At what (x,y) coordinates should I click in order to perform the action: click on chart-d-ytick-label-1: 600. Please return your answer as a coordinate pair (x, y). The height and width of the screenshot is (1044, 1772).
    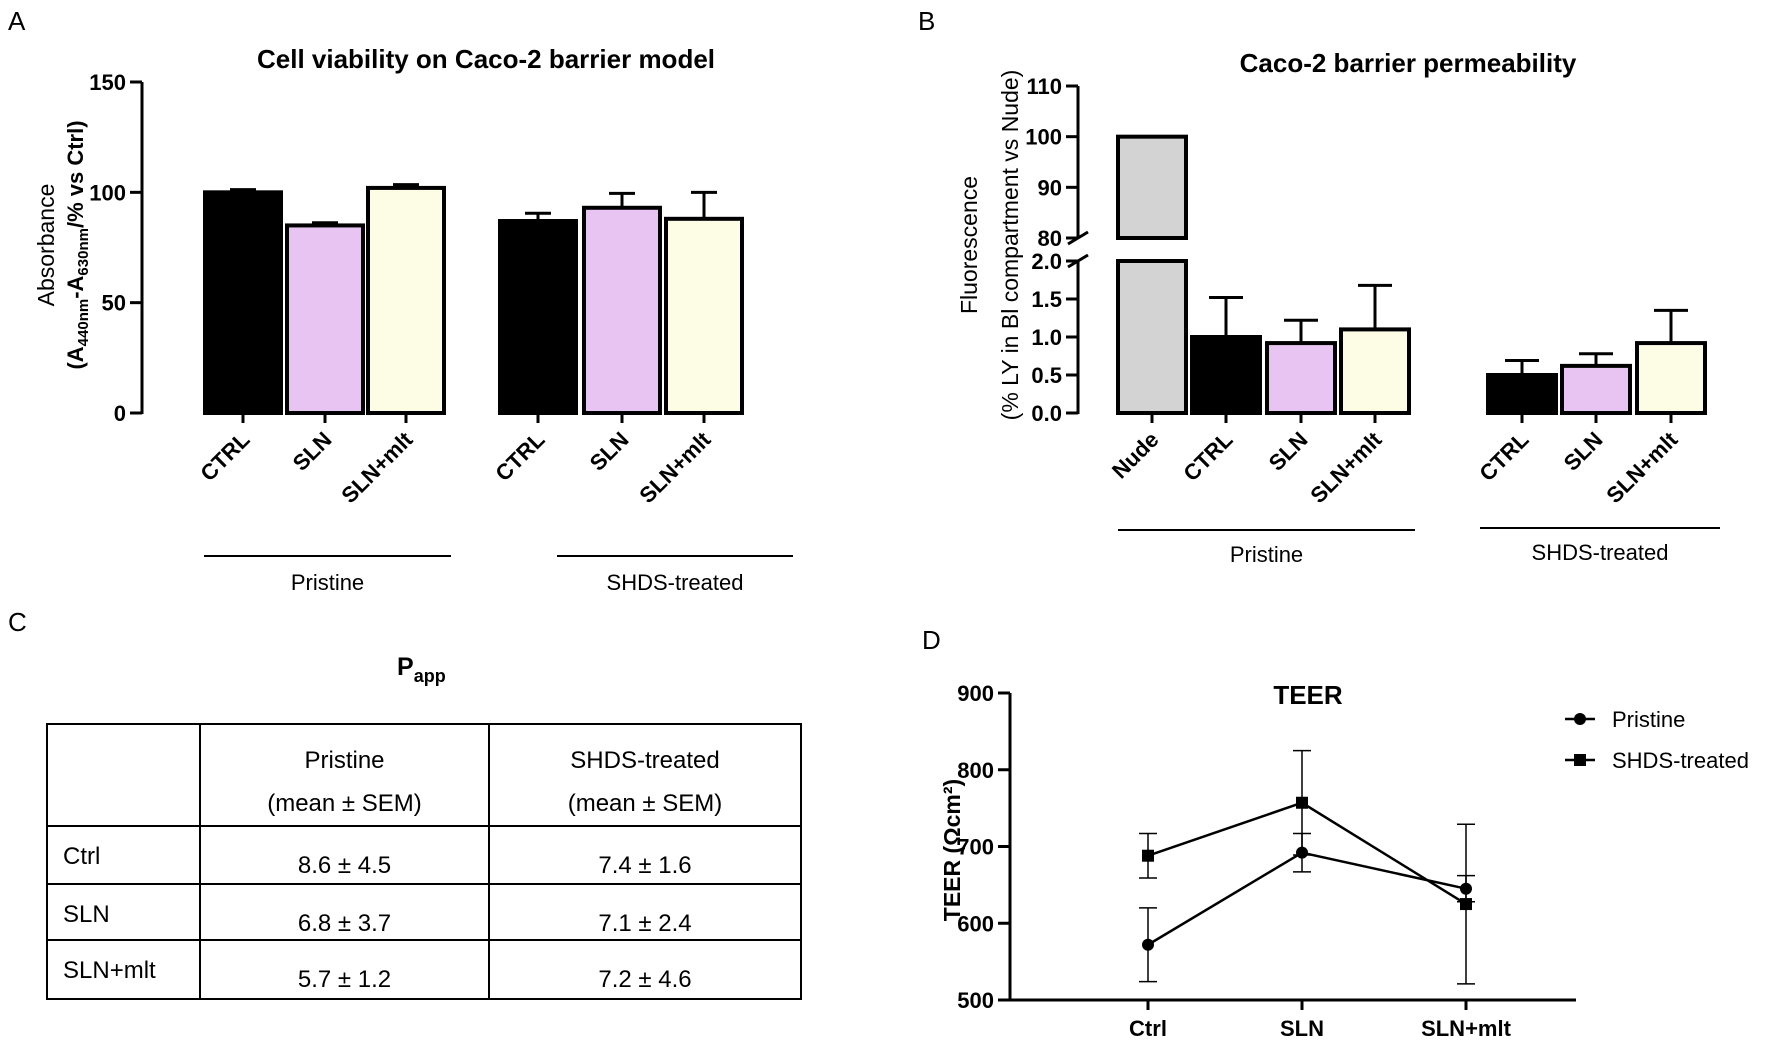
    Looking at the image, I should click on (975, 923).